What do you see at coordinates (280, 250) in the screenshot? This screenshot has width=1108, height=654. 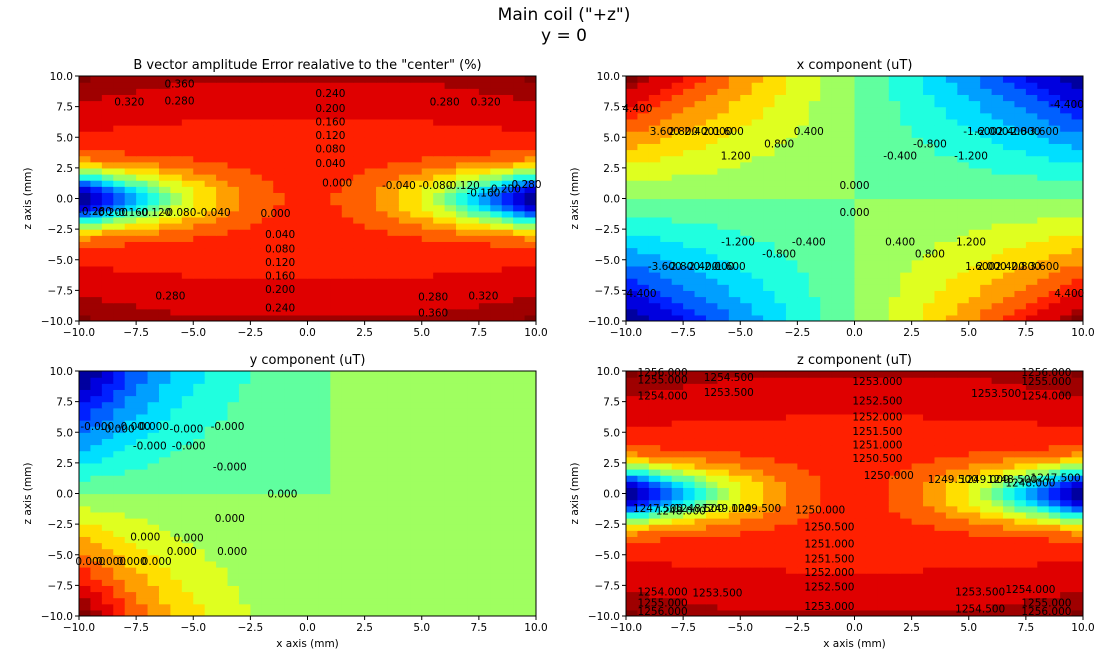 I see `contour-label: 0.080` at bounding box center [280, 250].